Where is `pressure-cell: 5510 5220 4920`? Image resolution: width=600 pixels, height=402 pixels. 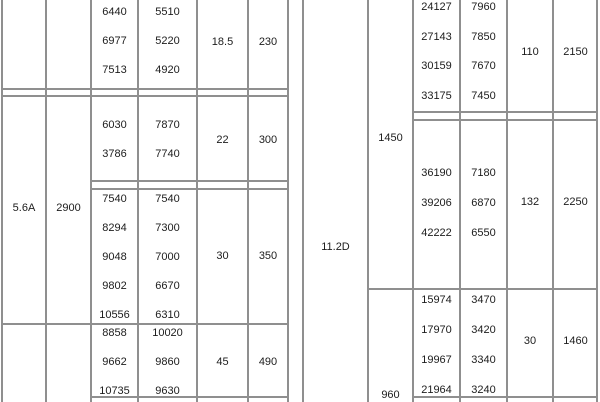
pressure-cell: 5510 5220 4920 is located at coordinates (167, 42).